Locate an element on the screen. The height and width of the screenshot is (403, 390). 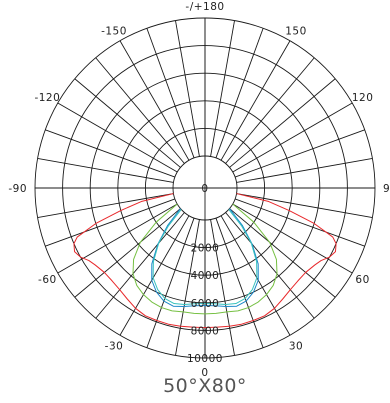
angle-label: 60 is located at coordinates (362, 280).